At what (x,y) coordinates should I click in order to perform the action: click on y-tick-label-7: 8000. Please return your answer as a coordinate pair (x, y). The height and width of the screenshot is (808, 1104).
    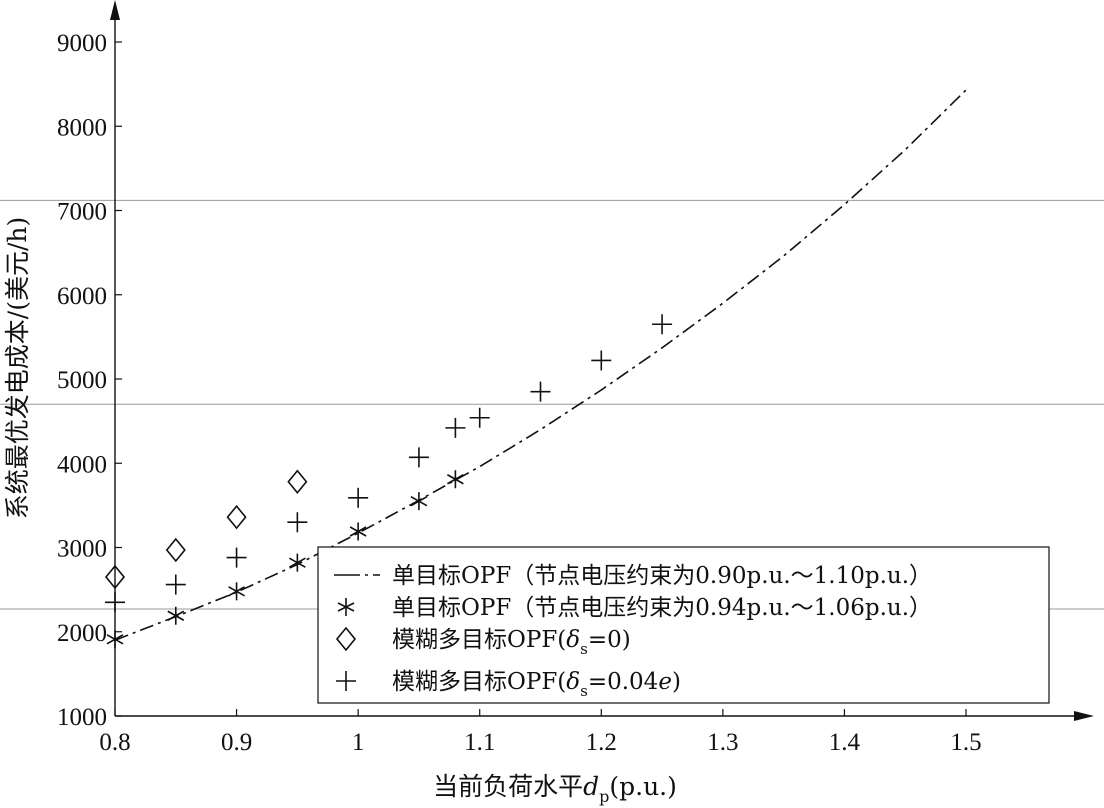
    Looking at the image, I should click on (82, 127).